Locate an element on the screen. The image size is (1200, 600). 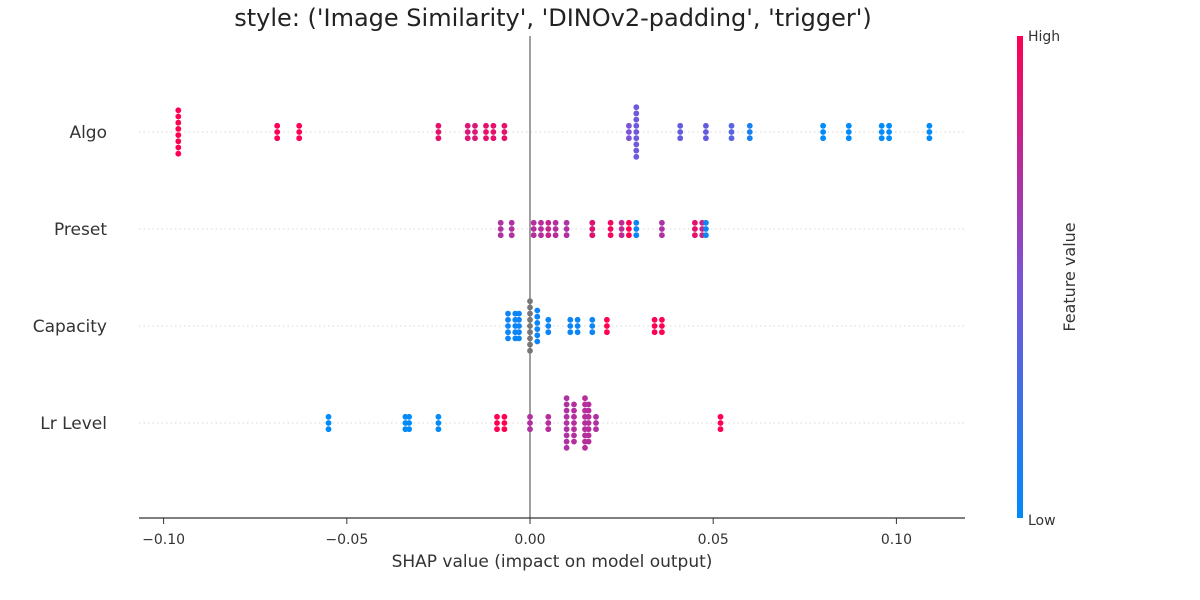
colorbar-high-label: High is located at coordinates (1044, 37).